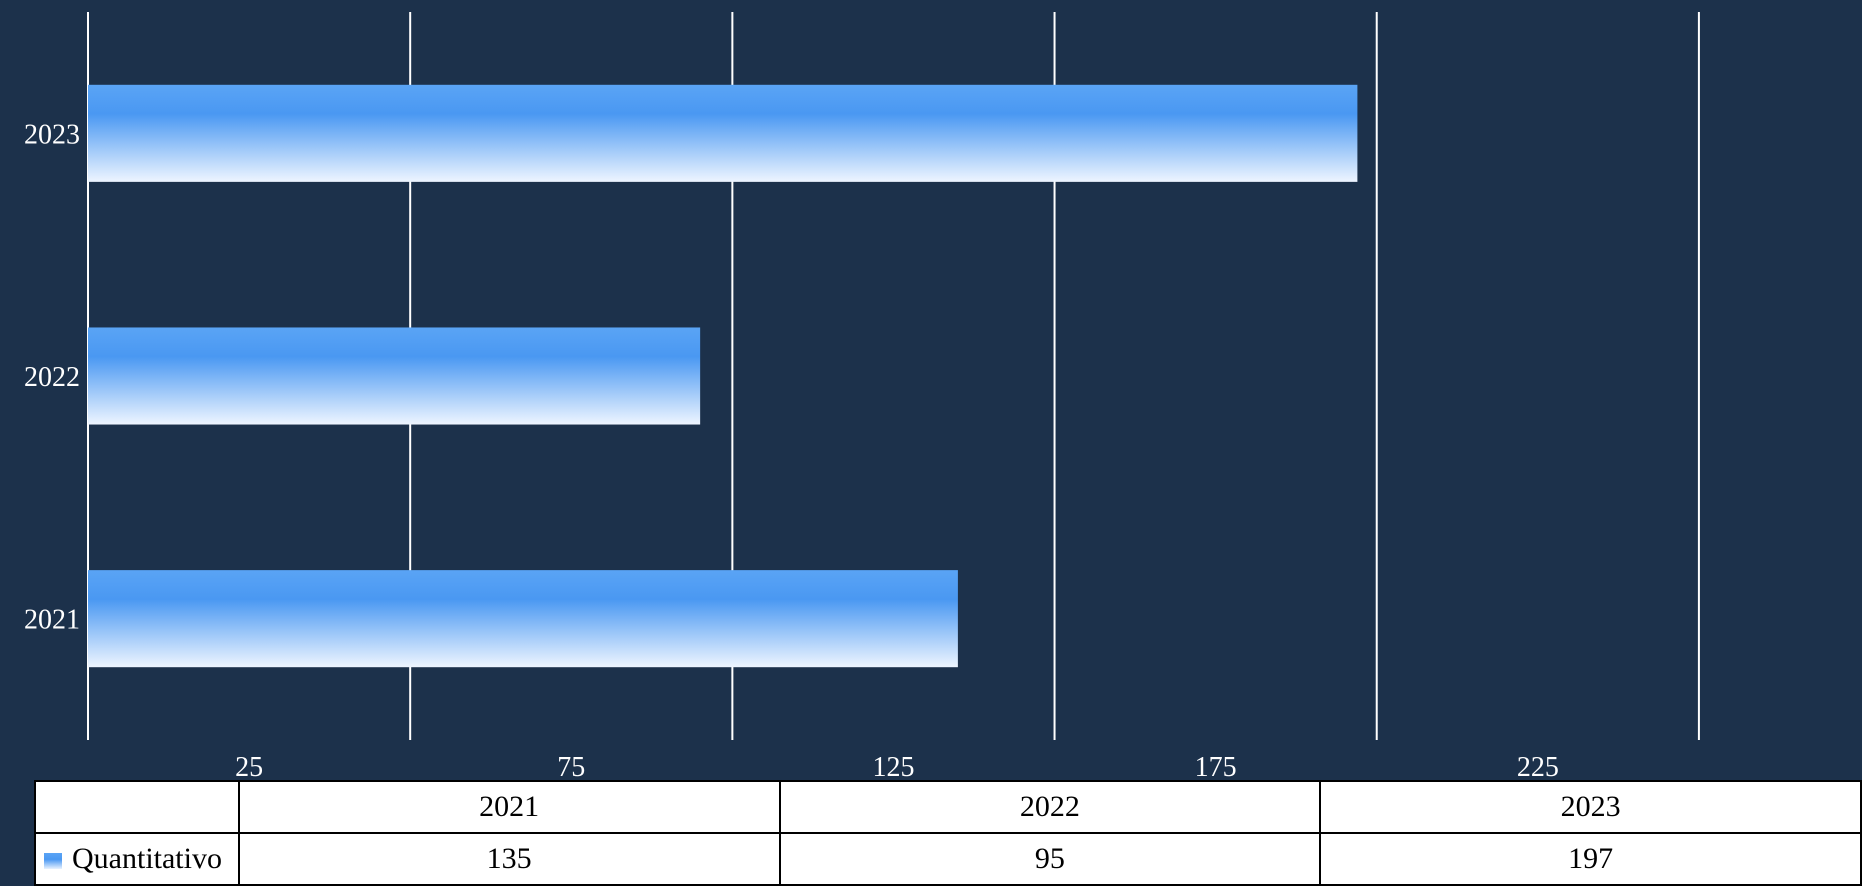 This screenshot has width=1862, height=886. I want to click on data-table-header-2021: 2021, so click(509, 807).